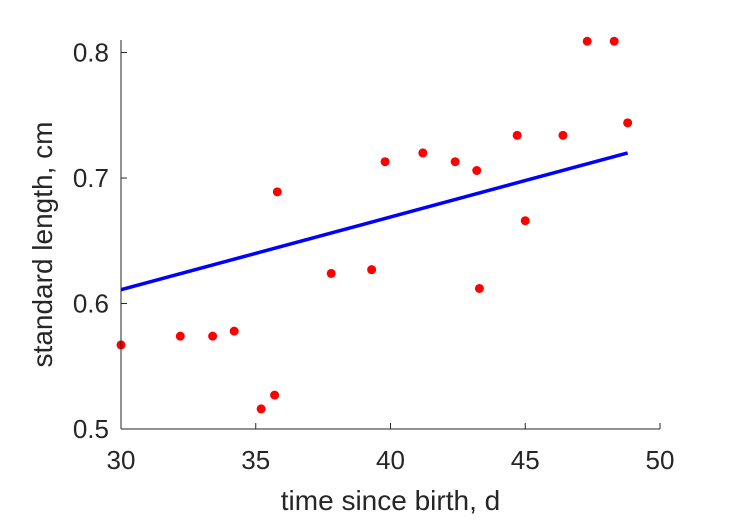  I want to click on y-tick-label: 0.6, so click(91, 304).